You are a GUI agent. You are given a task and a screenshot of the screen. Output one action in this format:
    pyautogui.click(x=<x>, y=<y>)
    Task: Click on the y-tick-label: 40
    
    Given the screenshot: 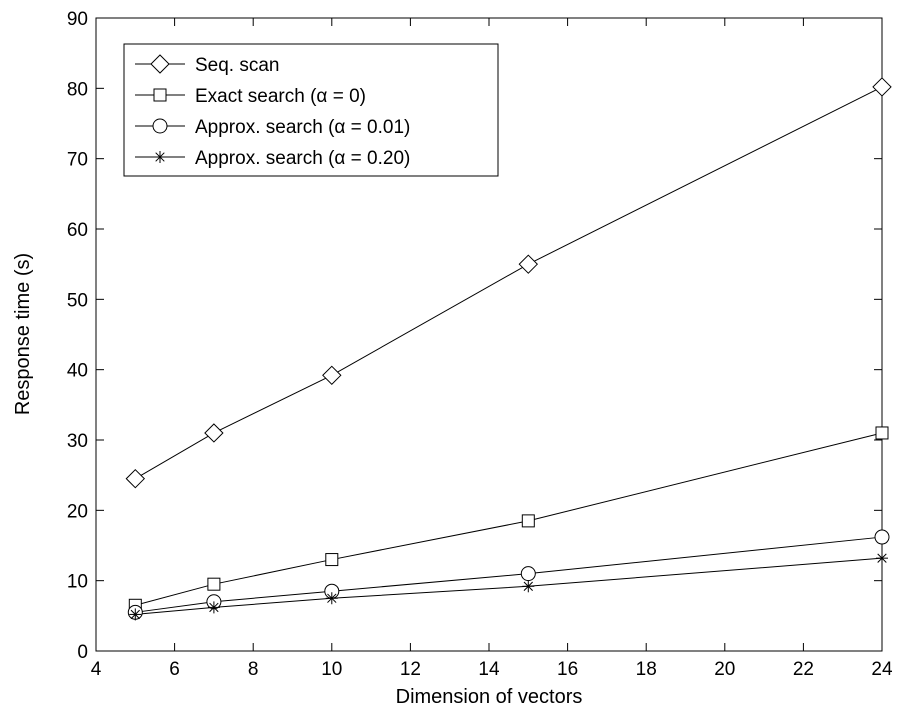 What is the action you would take?
    pyautogui.click(x=77, y=371)
    